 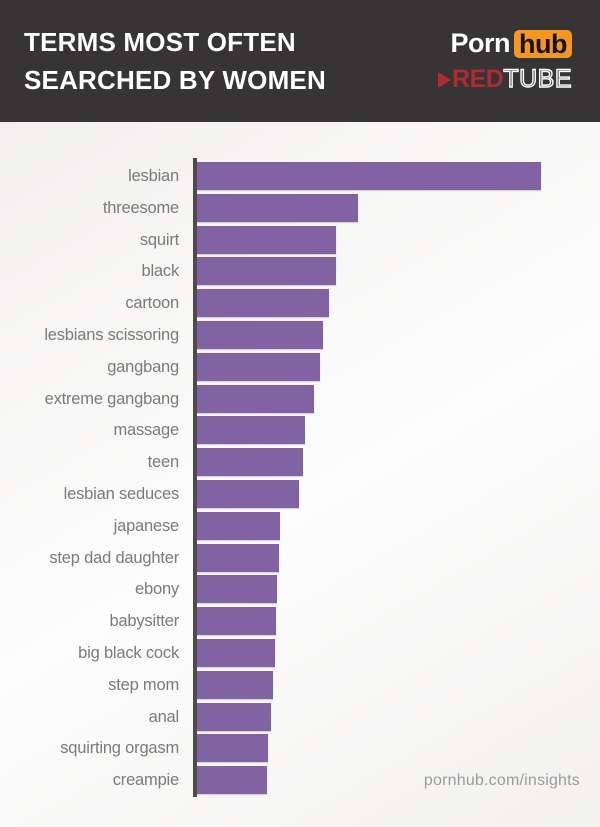 What do you see at coordinates (300, 652) in the screenshot?
I see `bar-row: big black cock` at bounding box center [300, 652].